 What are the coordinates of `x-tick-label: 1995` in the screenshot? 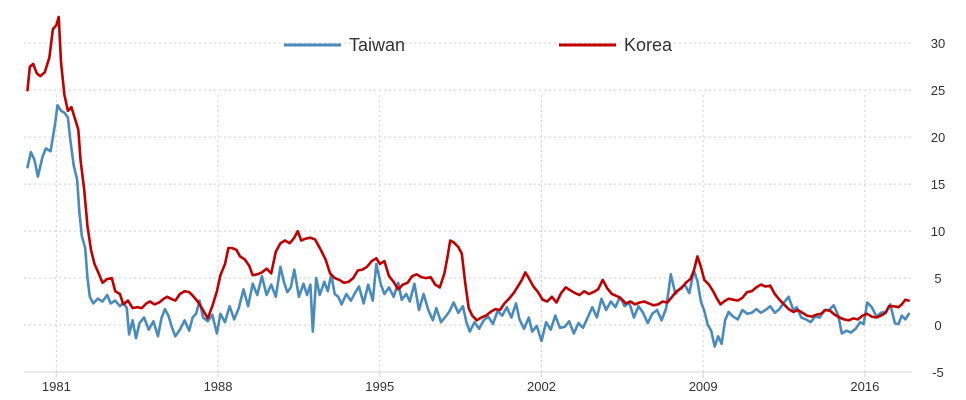 It's located at (379, 386).